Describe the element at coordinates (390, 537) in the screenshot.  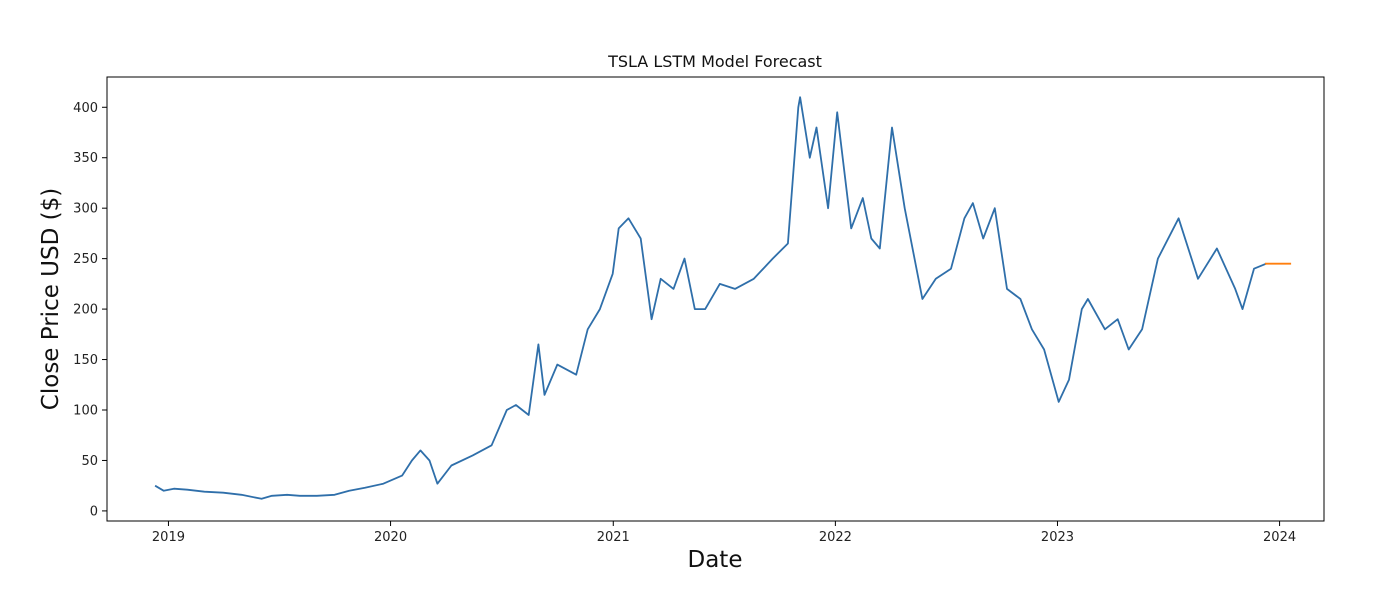
I see `x-tick-label: 2020` at that location.